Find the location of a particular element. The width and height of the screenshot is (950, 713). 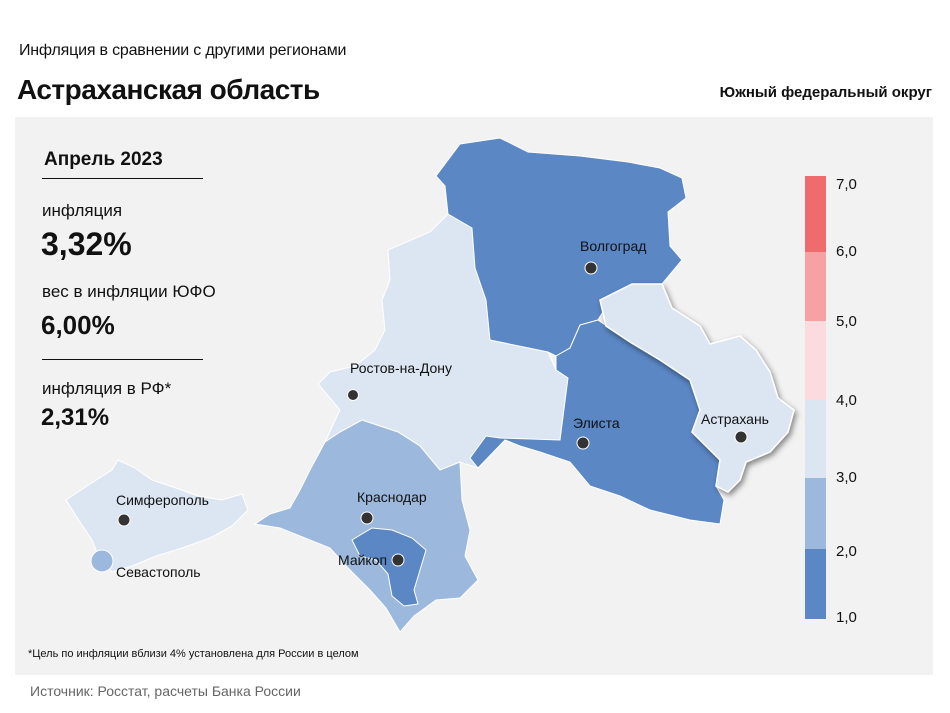

legend-tick-1: 1,0 is located at coordinates (846, 617).